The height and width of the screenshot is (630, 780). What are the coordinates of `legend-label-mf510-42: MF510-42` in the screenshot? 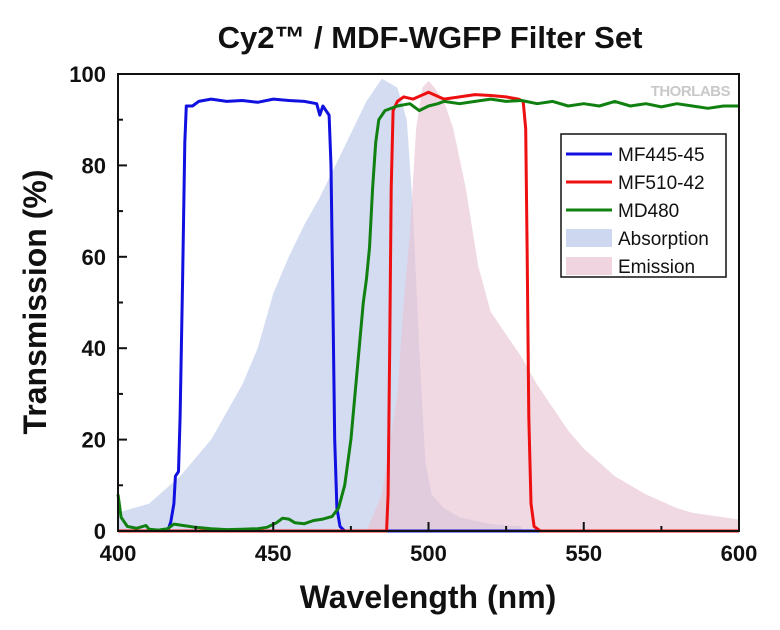 It's located at (661, 183).